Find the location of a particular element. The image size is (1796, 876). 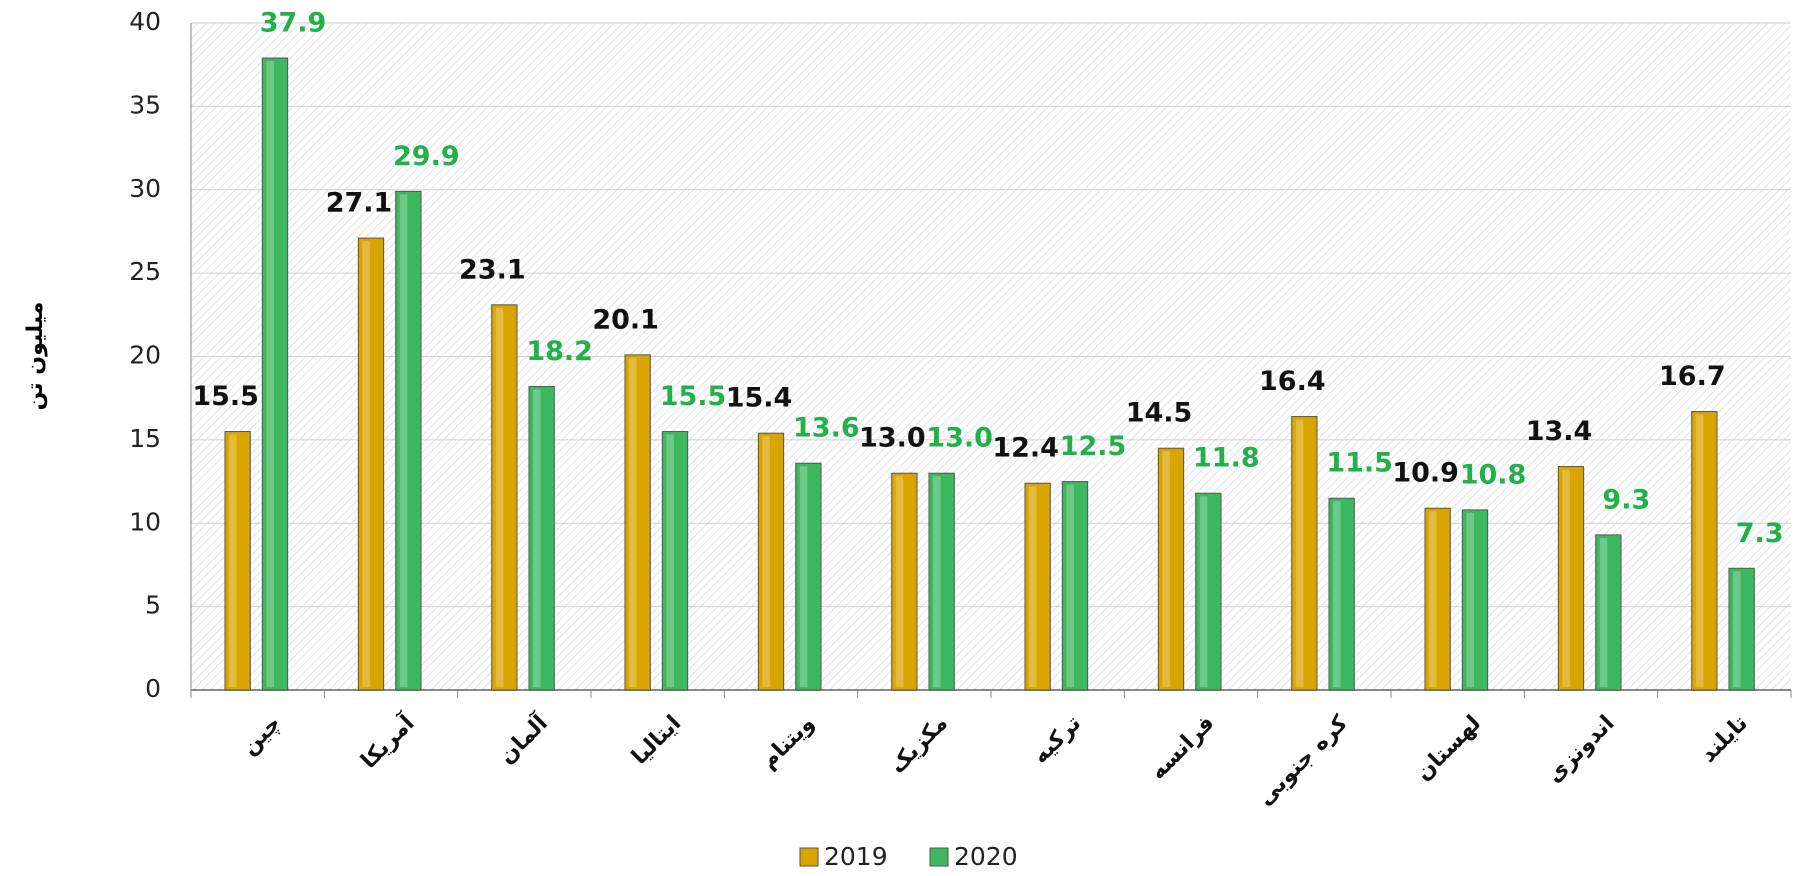

value-label: 12.4 is located at coordinates (1025, 448).